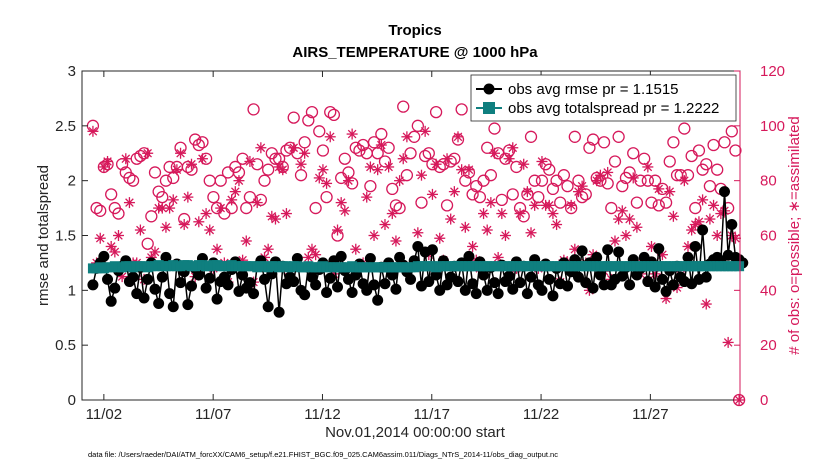 The width and height of the screenshot is (830, 475). I want to click on legend-rmse-marker, so click(489, 89).